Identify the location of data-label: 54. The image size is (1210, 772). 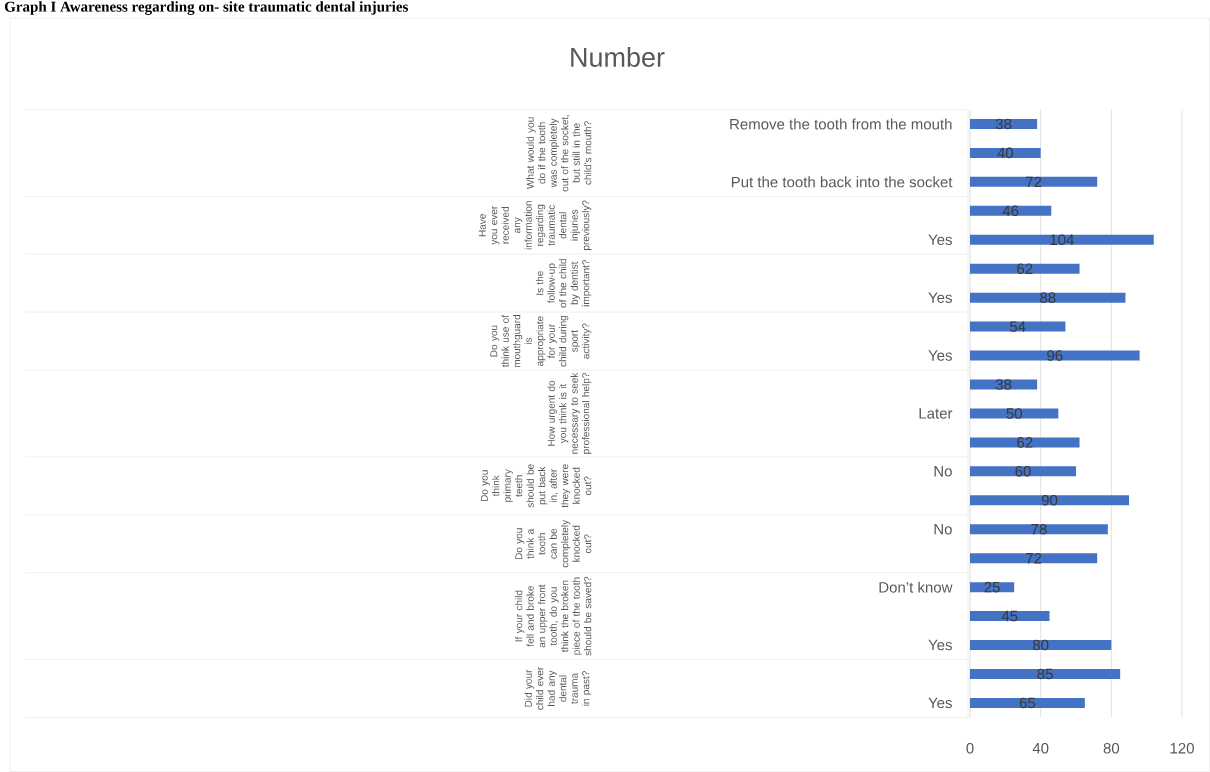
(1017, 326).